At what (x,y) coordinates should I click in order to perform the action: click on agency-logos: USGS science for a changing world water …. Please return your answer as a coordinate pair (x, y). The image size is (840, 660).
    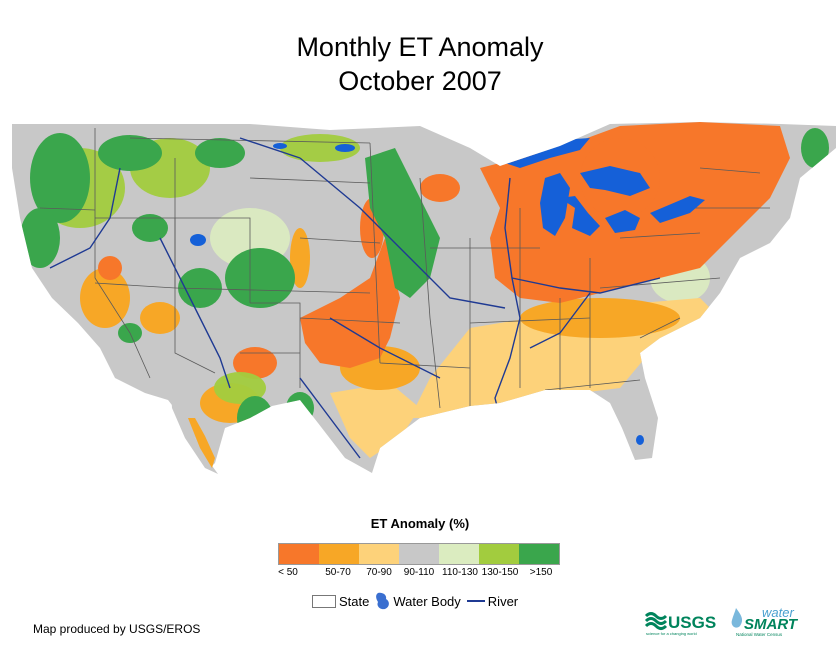
    Looking at the image, I should click on (721, 621).